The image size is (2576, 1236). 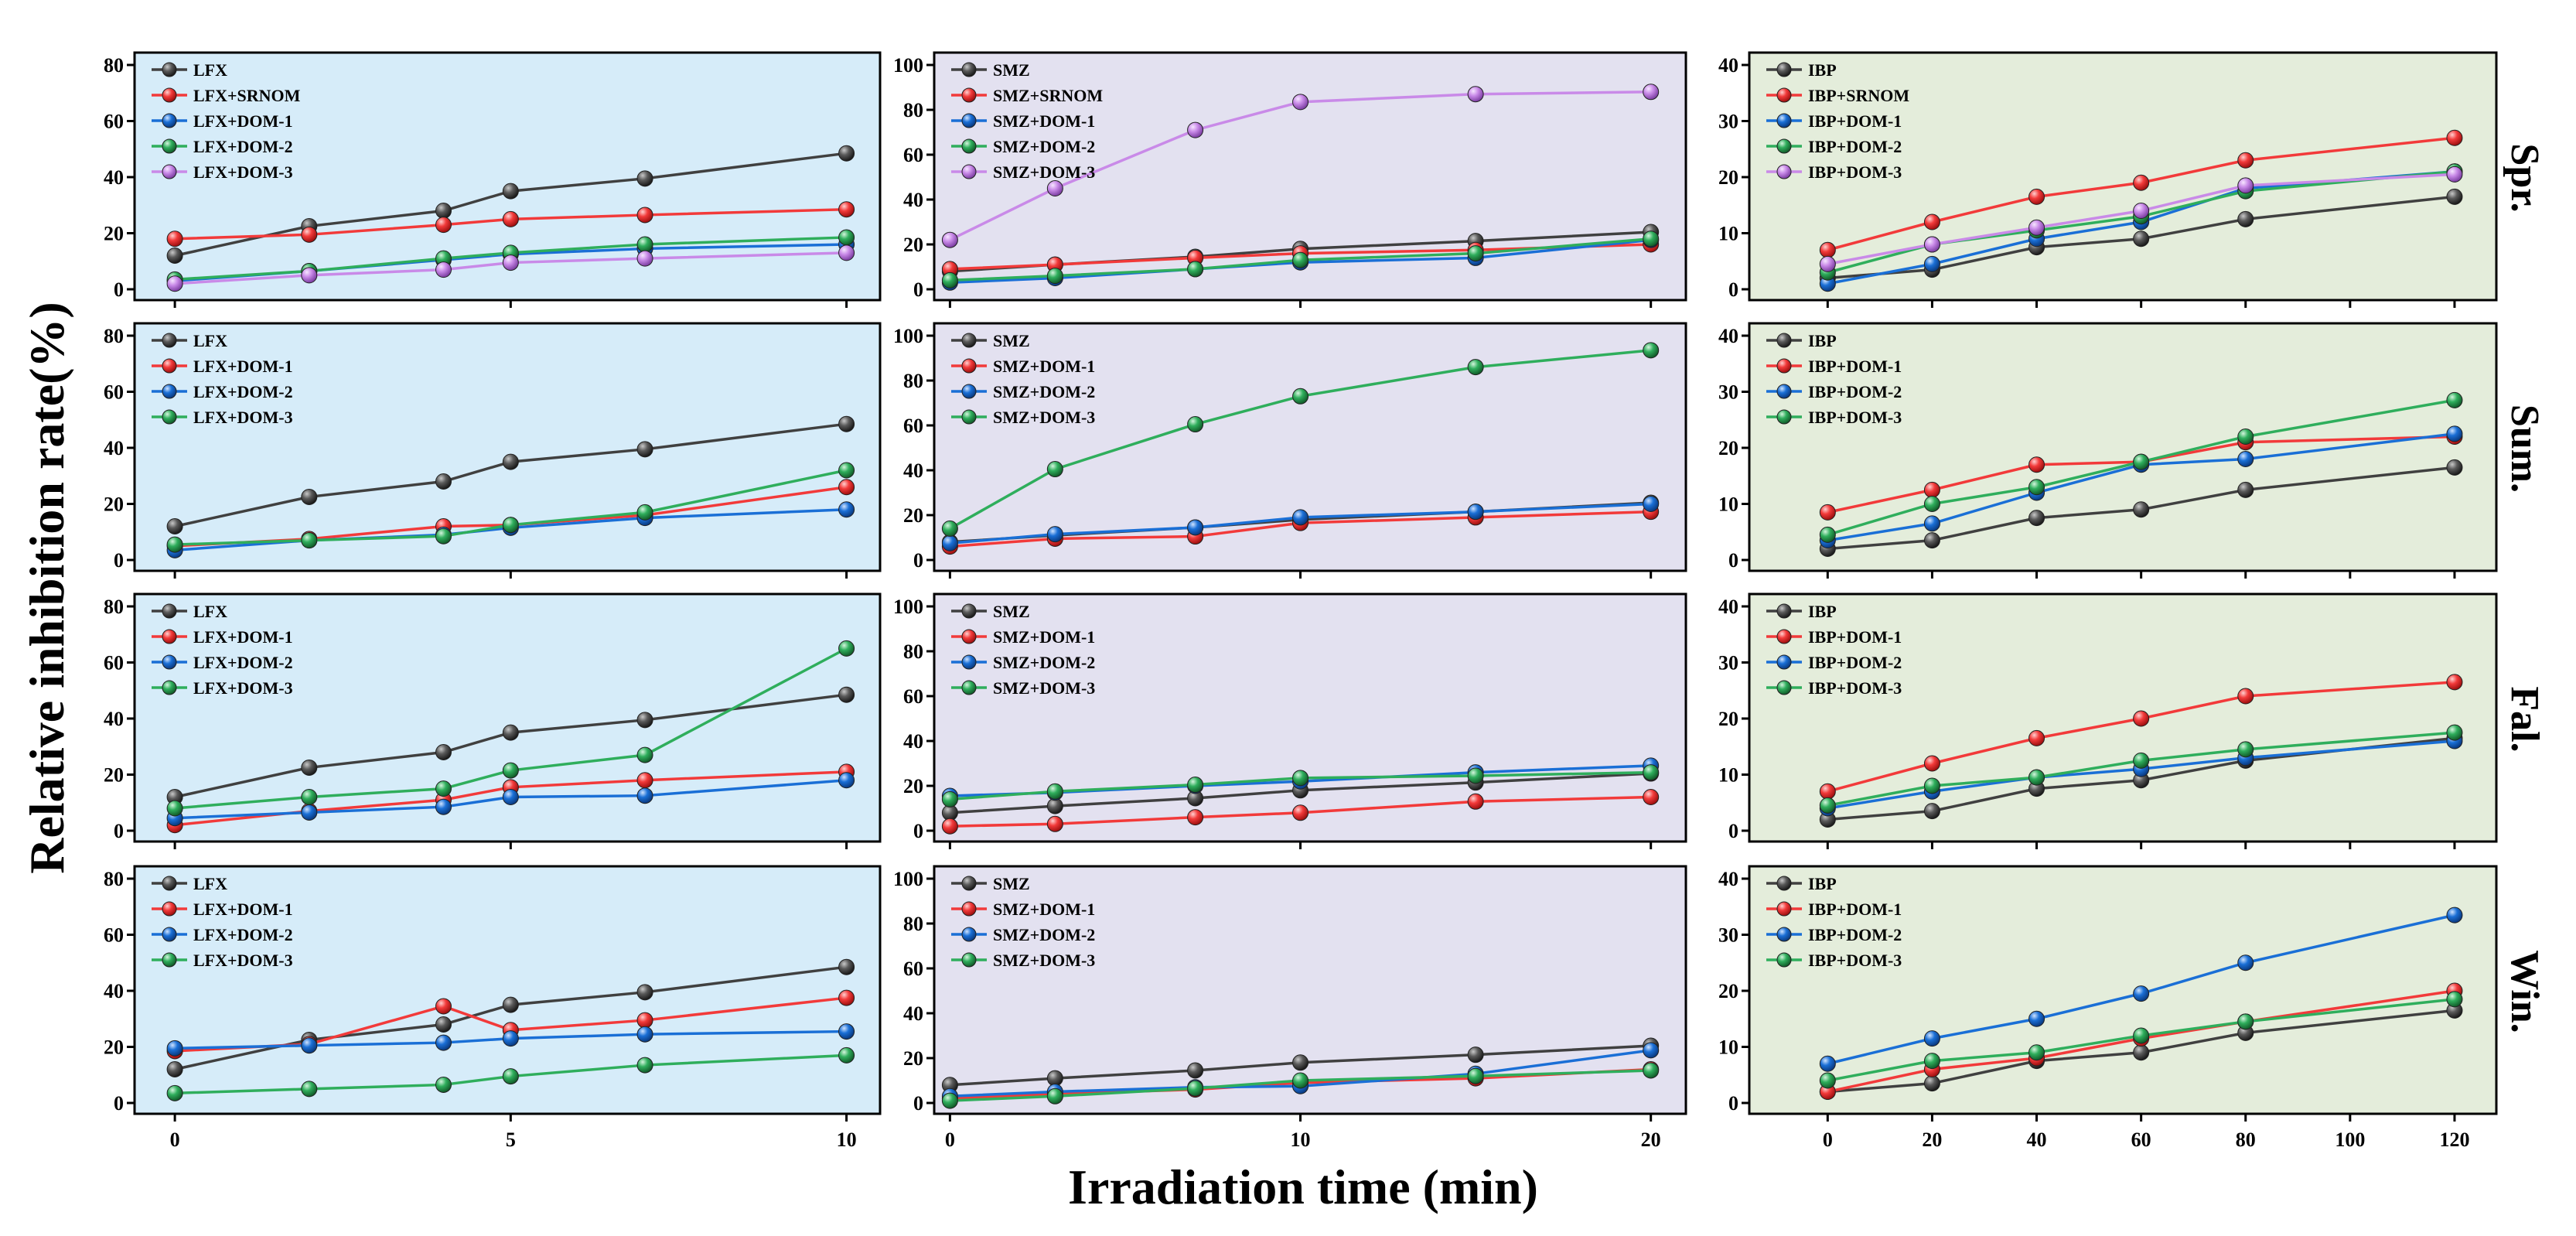 I want to click on legend-entry: LFX+DOM-2, so click(x=223, y=934).